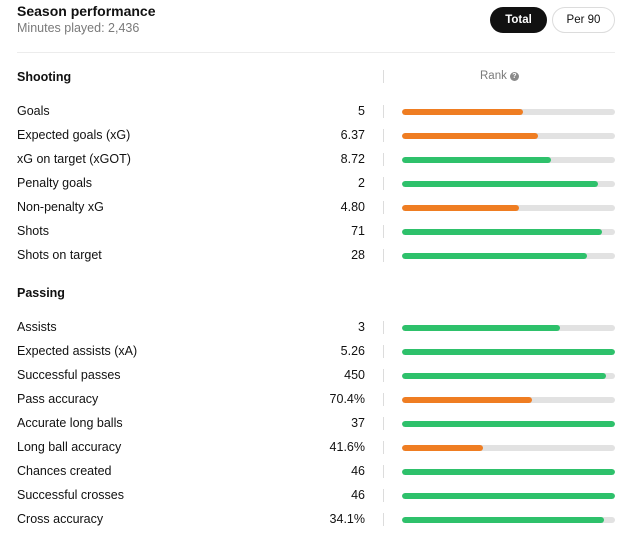 The height and width of the screenshot is (541, 626). What do you see at coordinates (313, 328) in the screenshot?
I see `stat-row: Assists 3` at bounding box center [313, 328].